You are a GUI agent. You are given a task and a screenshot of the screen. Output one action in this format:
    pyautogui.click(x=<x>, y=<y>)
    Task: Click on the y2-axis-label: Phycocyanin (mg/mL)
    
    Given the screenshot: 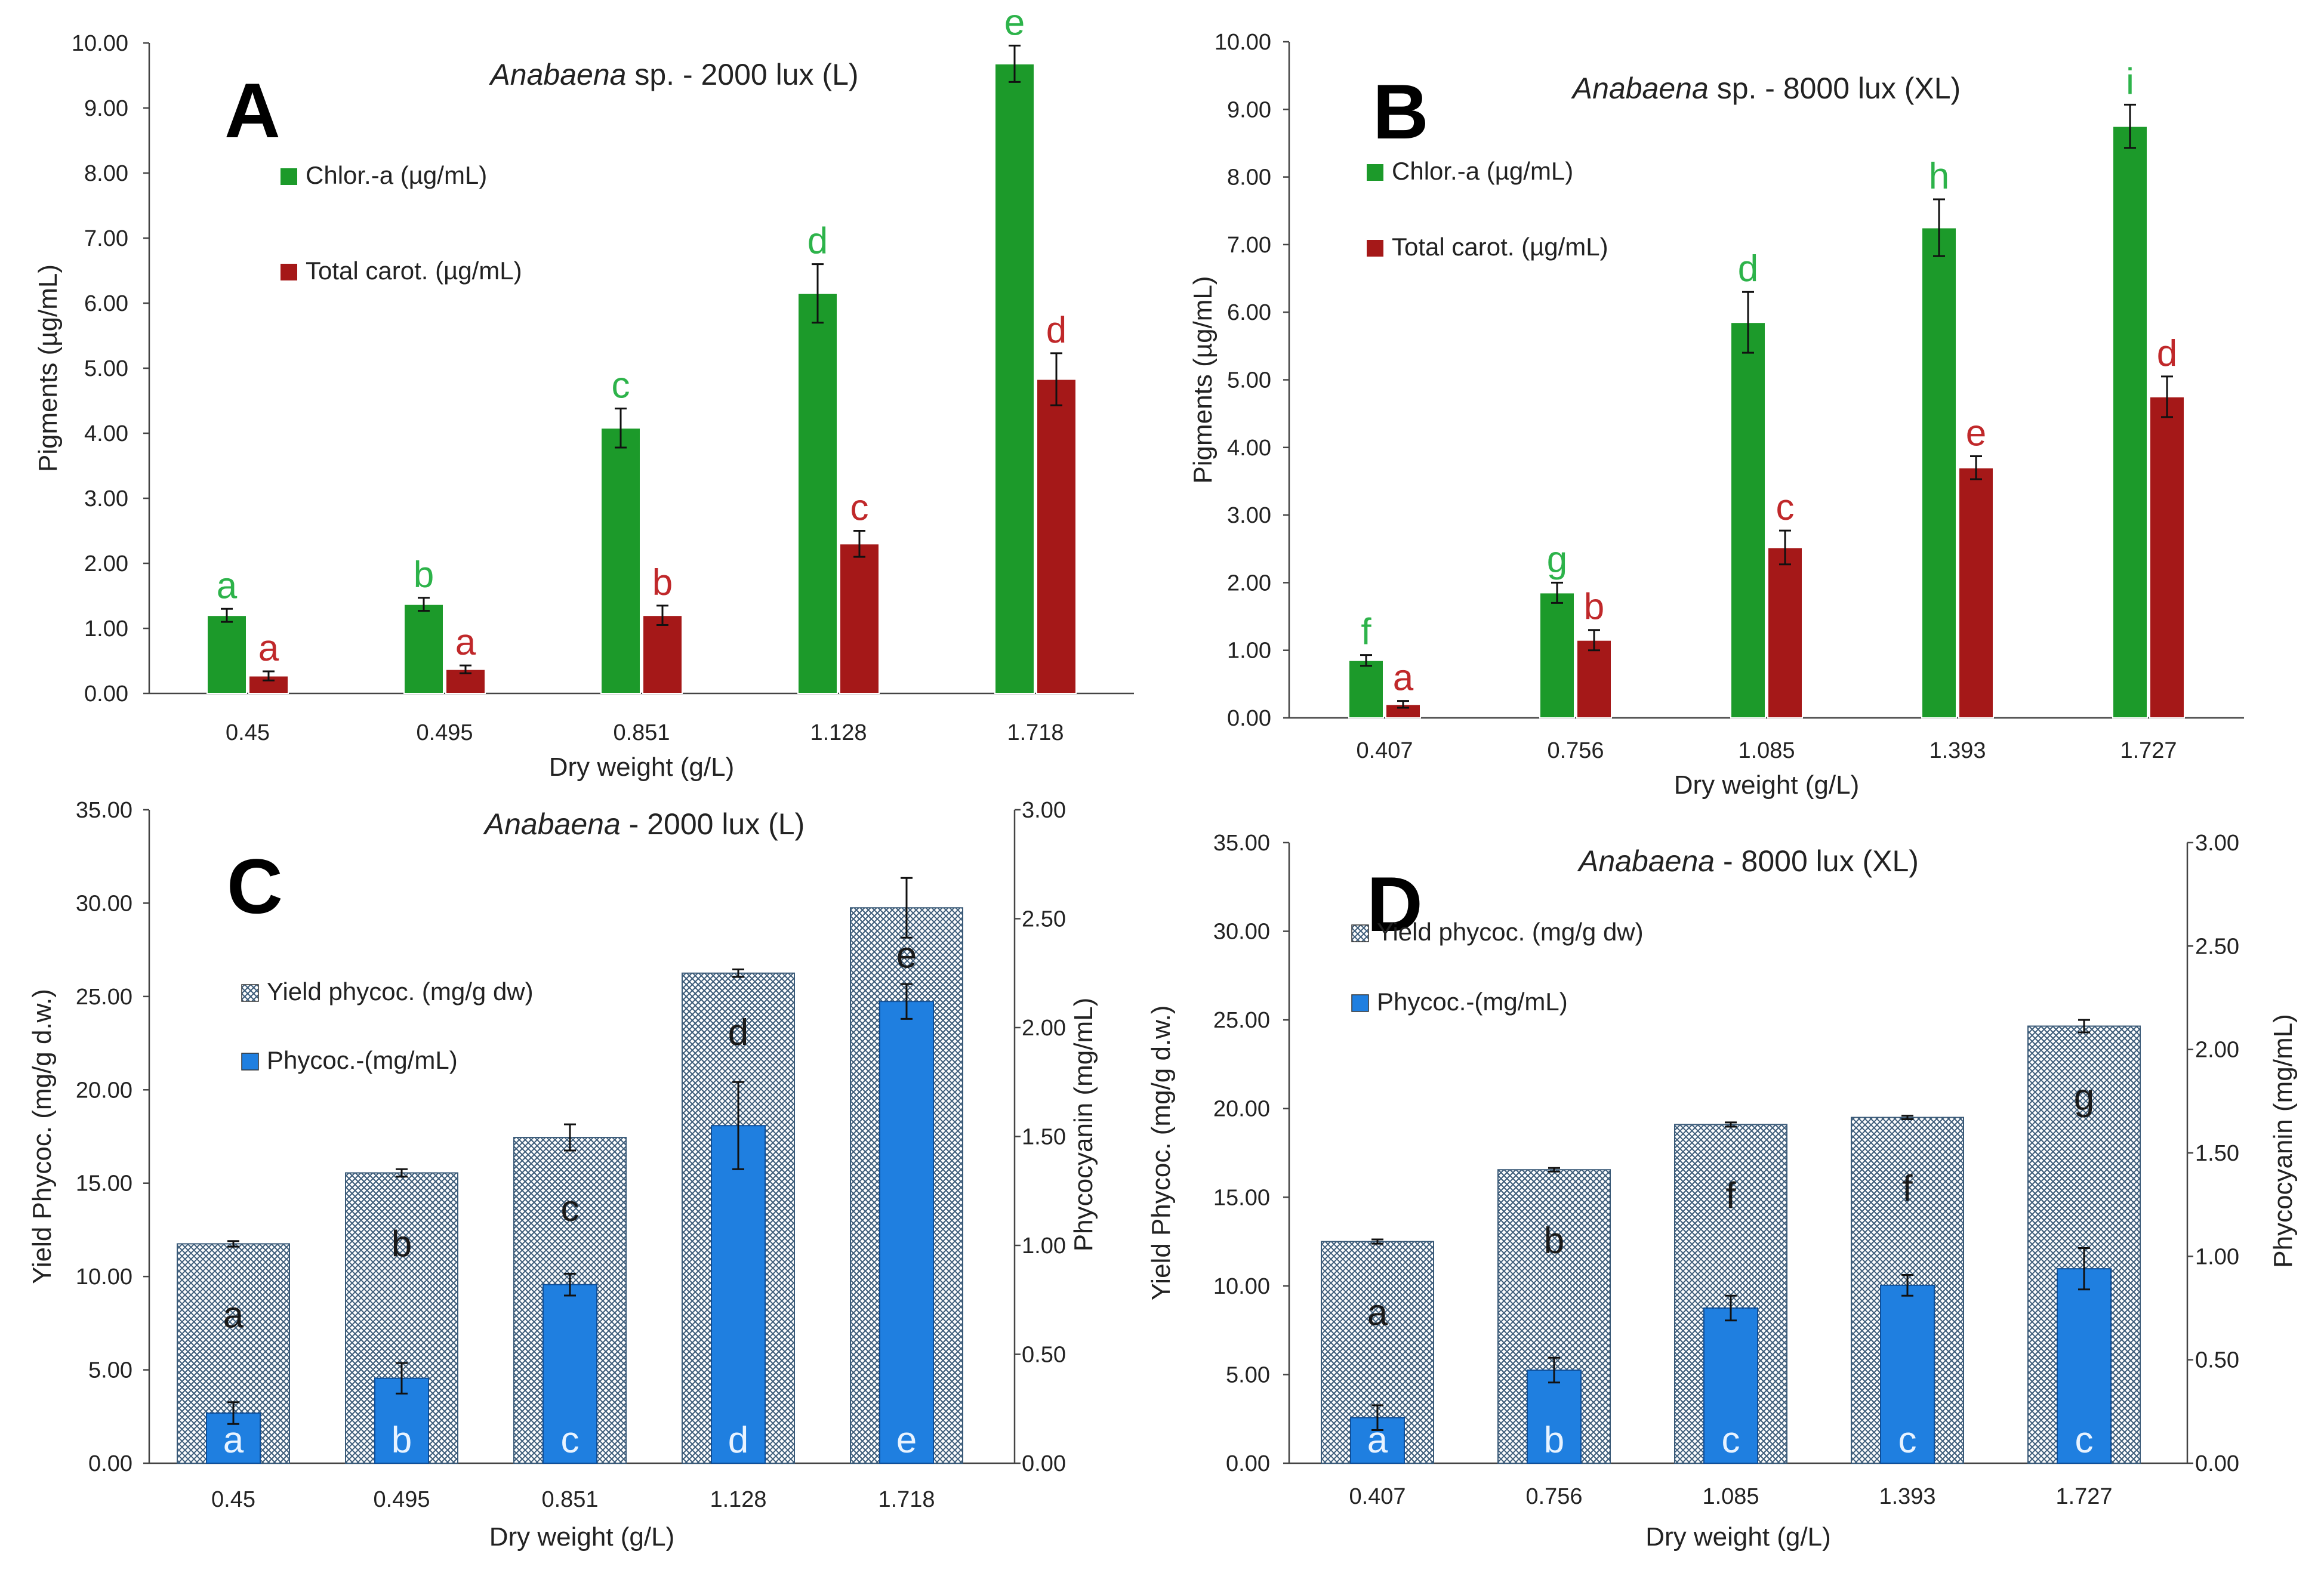 What is the action you would take?
    pyautogui.click(x=2283, y=1140)
    